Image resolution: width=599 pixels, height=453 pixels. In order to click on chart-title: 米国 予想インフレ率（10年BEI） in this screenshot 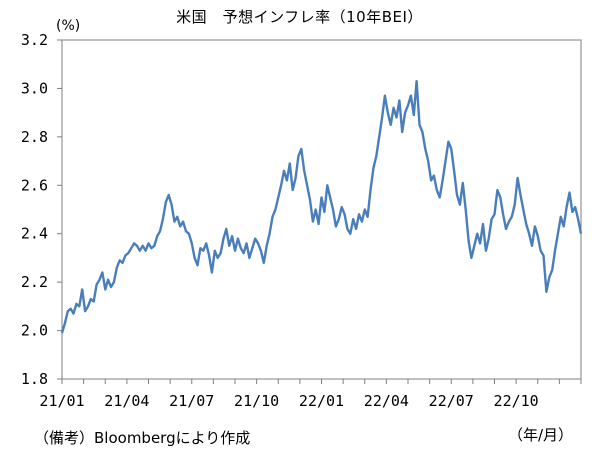, I will do `click(299, 17)`.